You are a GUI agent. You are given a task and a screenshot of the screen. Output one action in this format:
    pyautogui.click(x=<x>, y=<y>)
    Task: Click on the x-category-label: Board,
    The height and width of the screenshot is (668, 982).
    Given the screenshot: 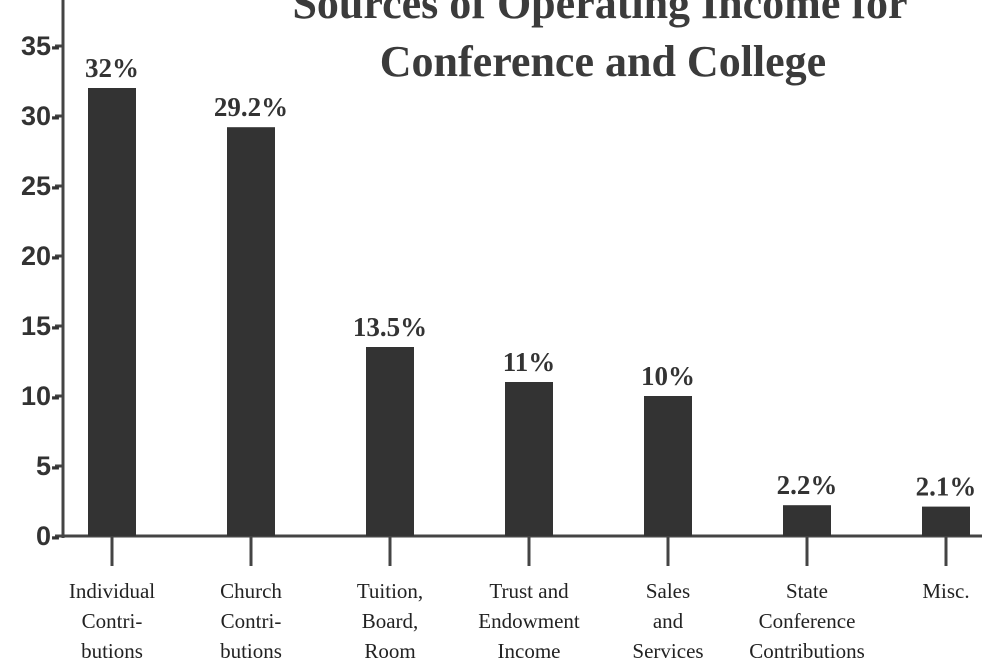 What is the action you would take?
    pyautogui.click(x=390, y=621)
    